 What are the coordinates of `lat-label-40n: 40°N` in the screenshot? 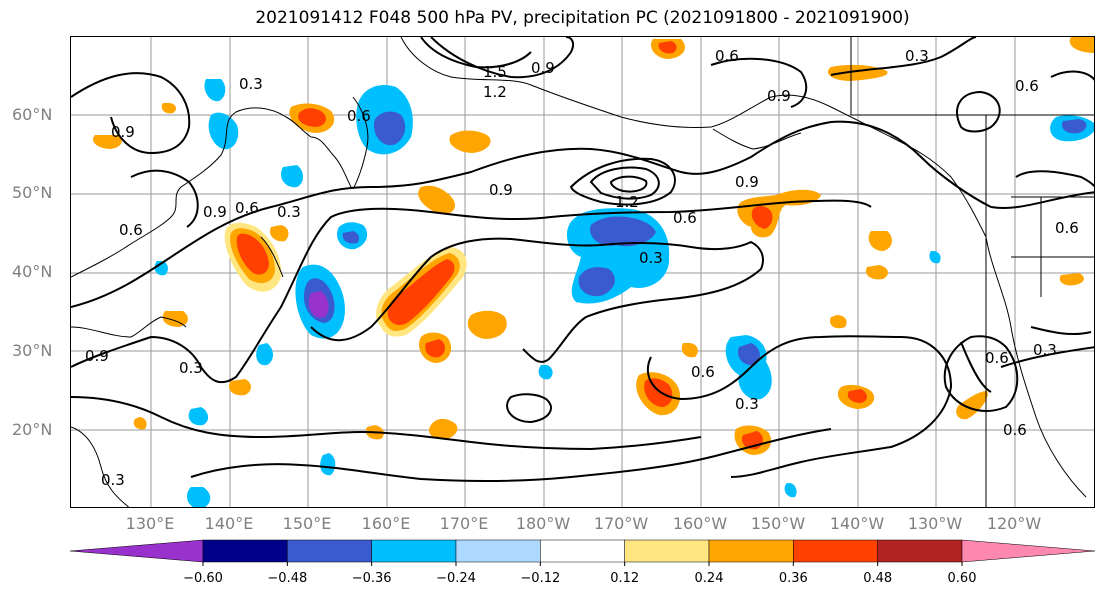 It's located at (32, 271).